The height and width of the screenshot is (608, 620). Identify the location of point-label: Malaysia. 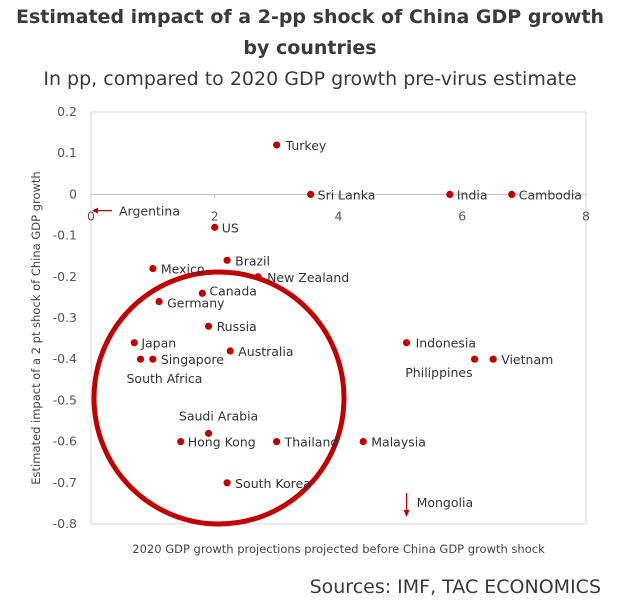
(398, 442).